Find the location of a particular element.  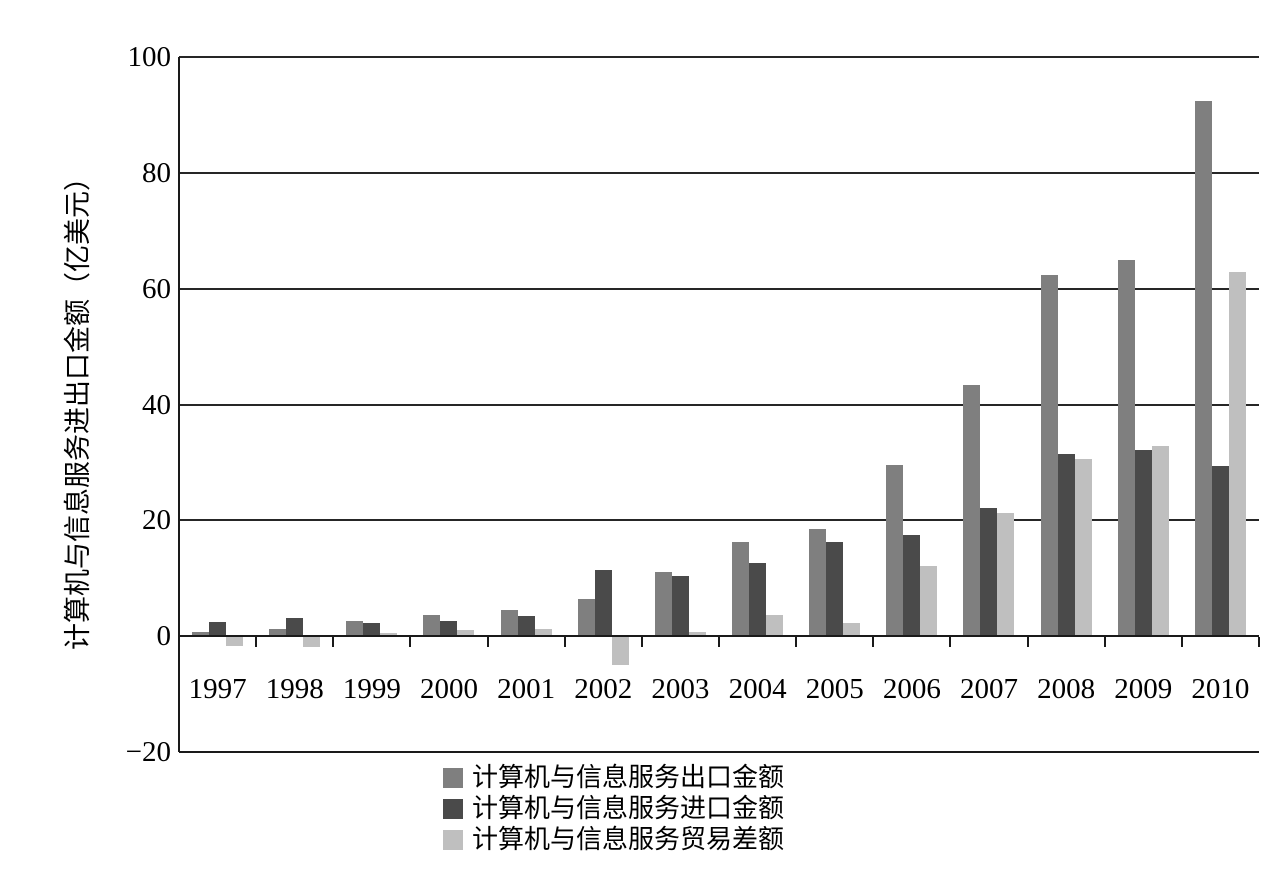

y-tick-label: 80 is located at coordinates (156, 172).